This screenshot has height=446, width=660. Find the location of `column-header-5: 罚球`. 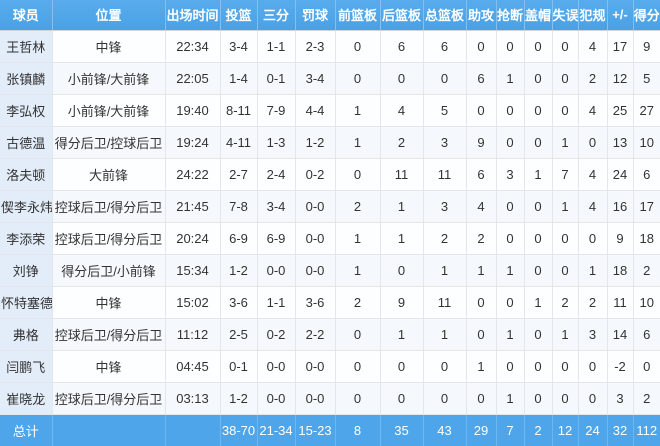

column-header-5: 罚球 is located at coordinates (315, 15).